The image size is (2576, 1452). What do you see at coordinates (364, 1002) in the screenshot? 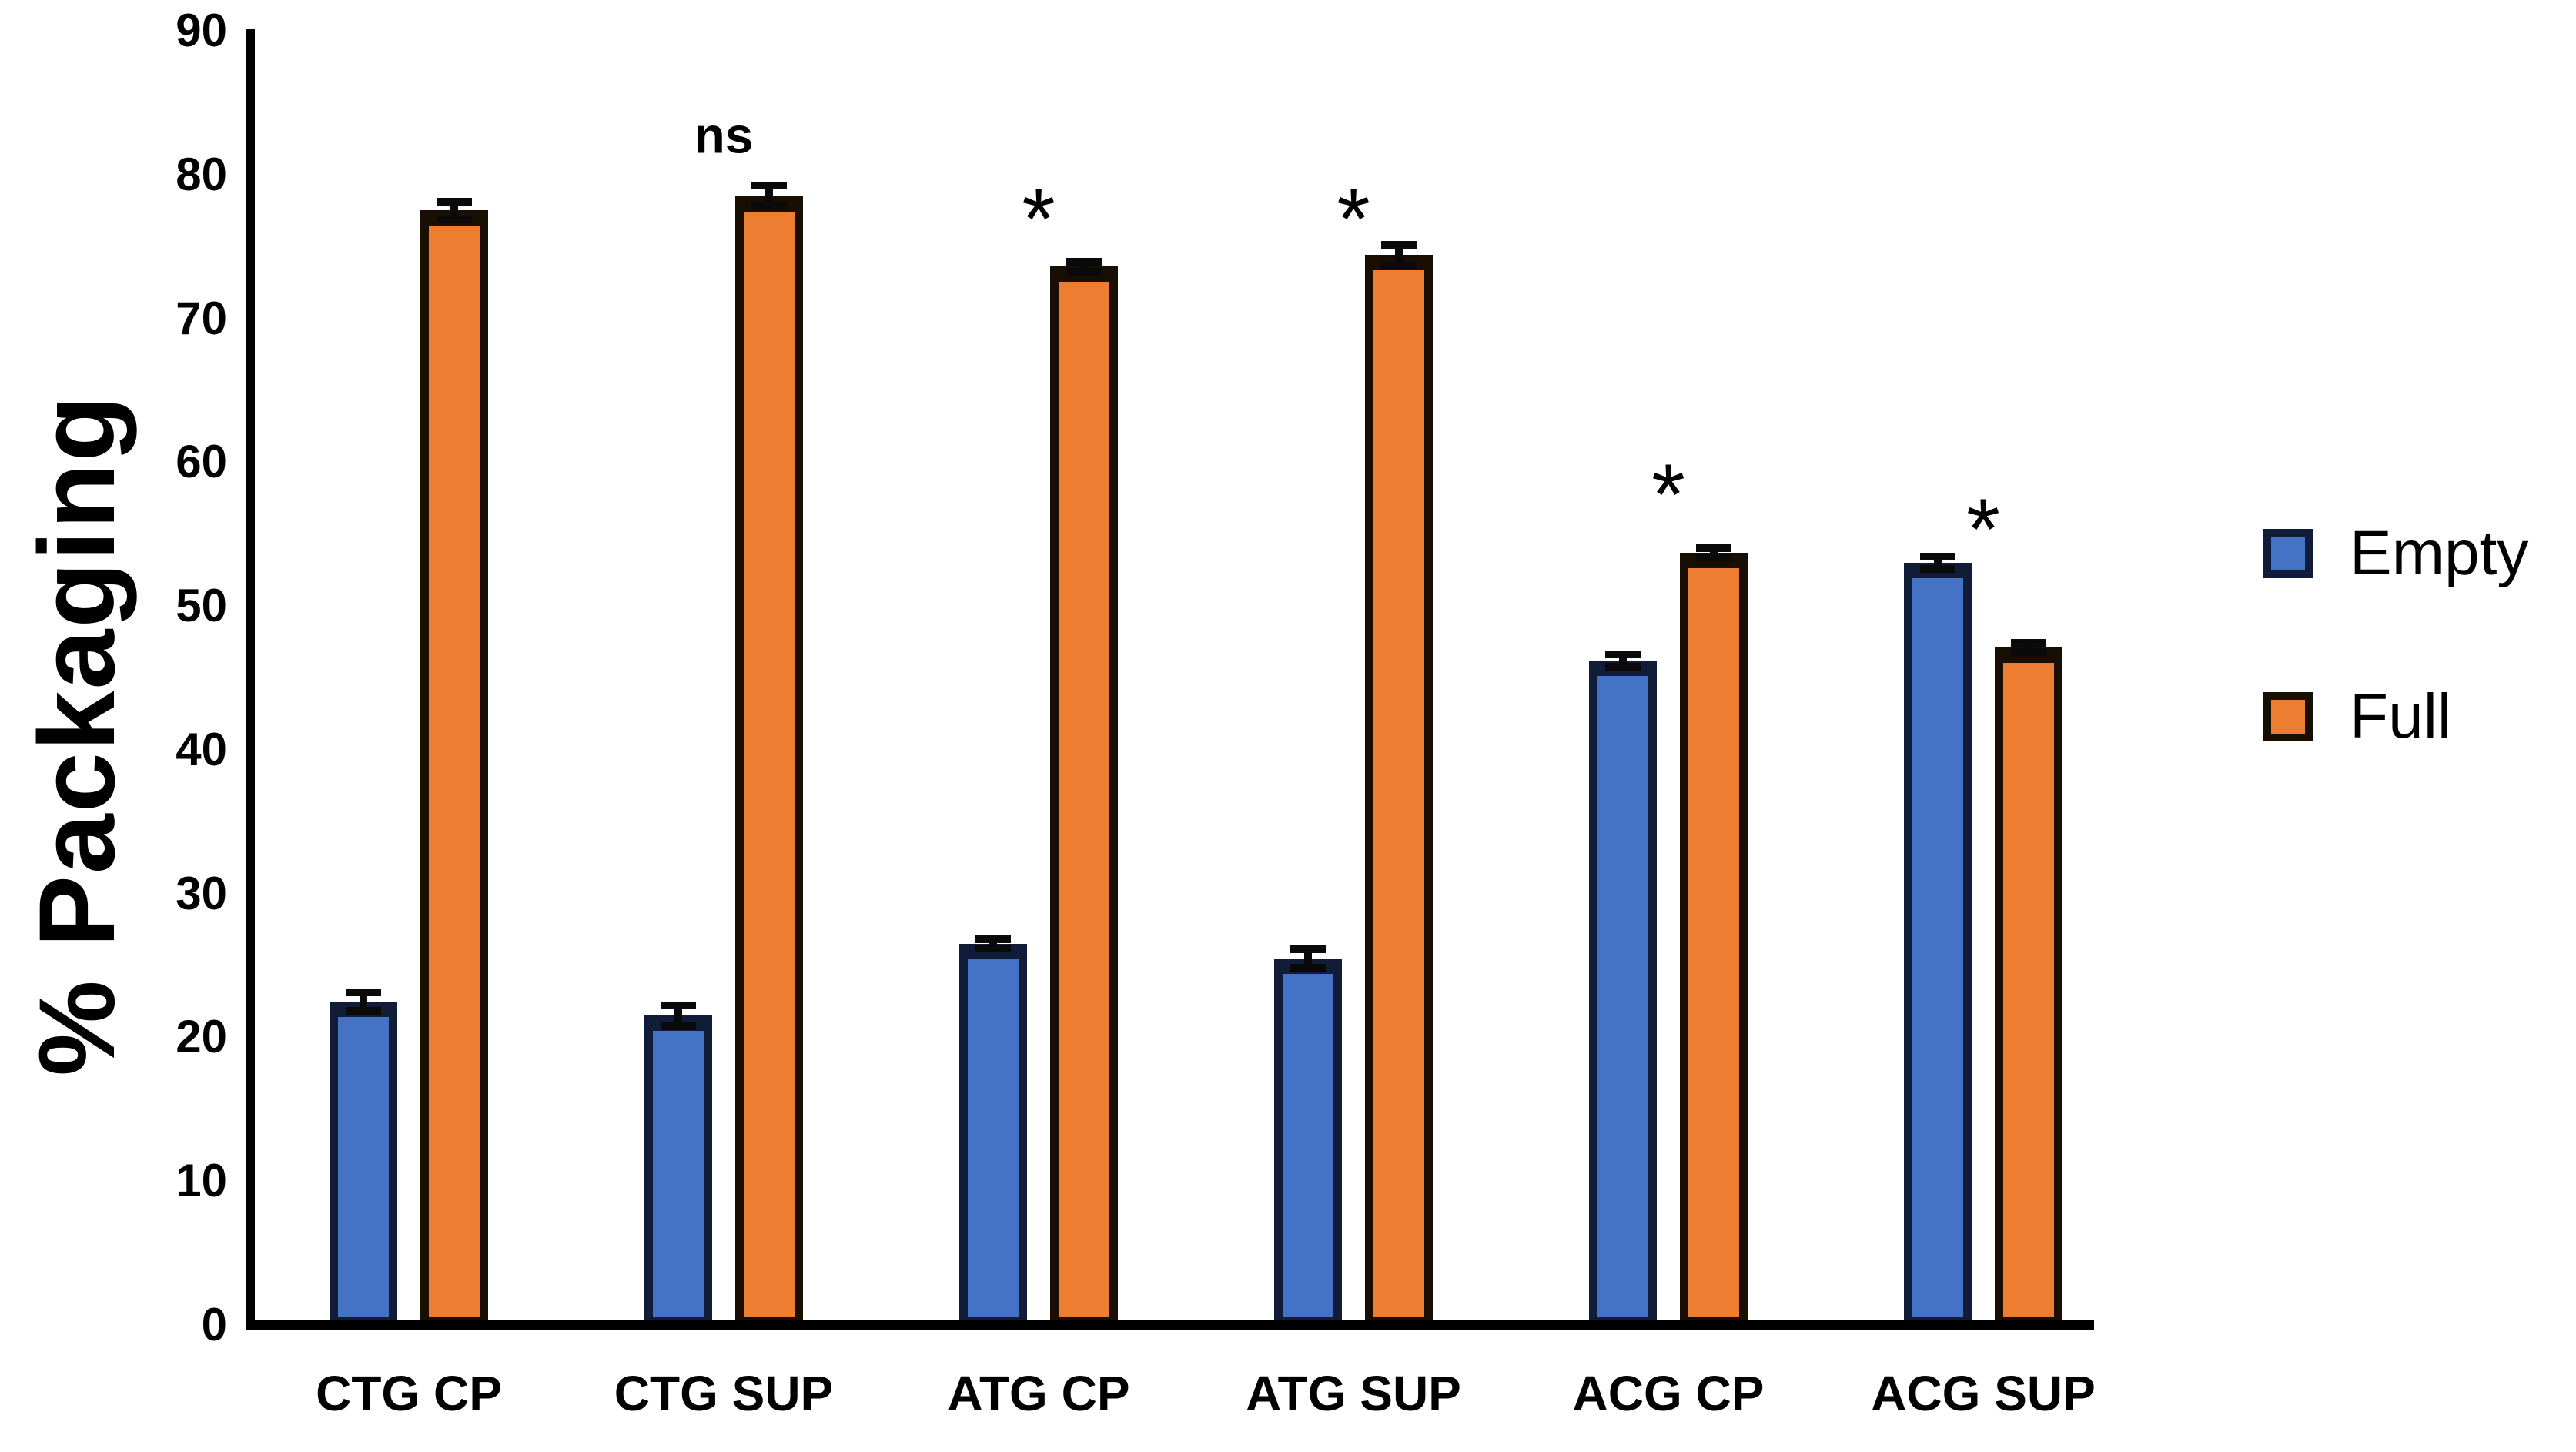
I see `error-bar-empty-ctg-cp` at bounding box center [364, 1002].